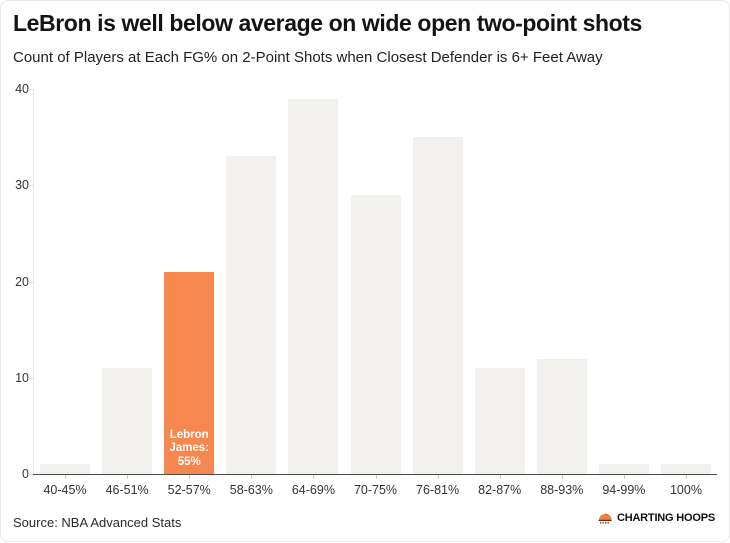  Describe the element at coordinates (25, 474) in the screenshot. I see `y-tick-label-0: 0` at that location.